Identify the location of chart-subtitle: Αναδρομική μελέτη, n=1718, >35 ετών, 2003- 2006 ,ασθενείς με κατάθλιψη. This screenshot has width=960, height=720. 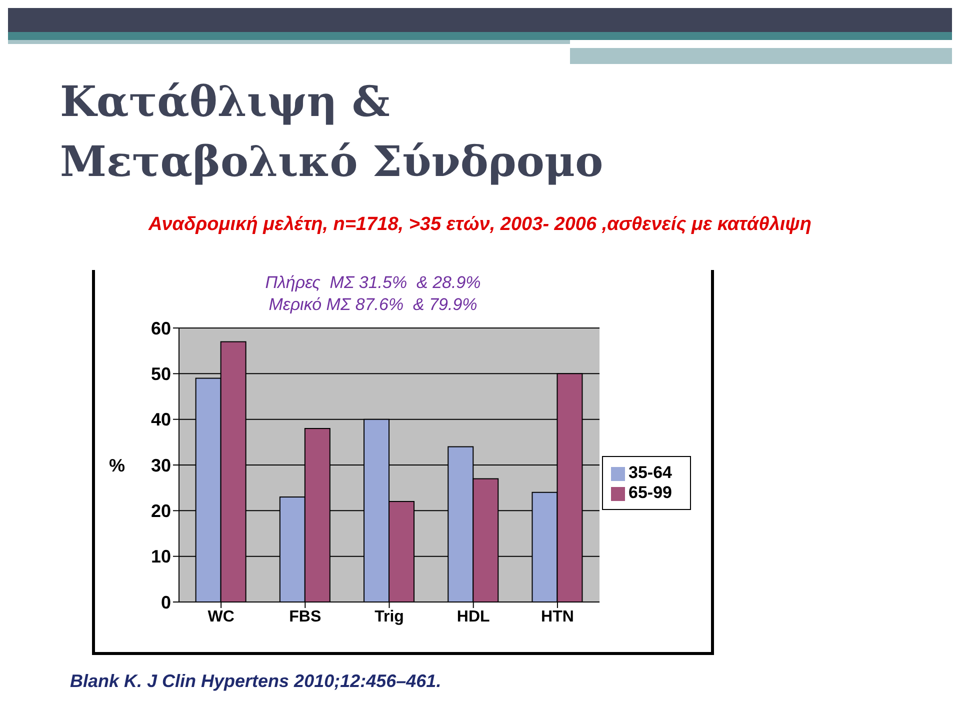
(479, 225).